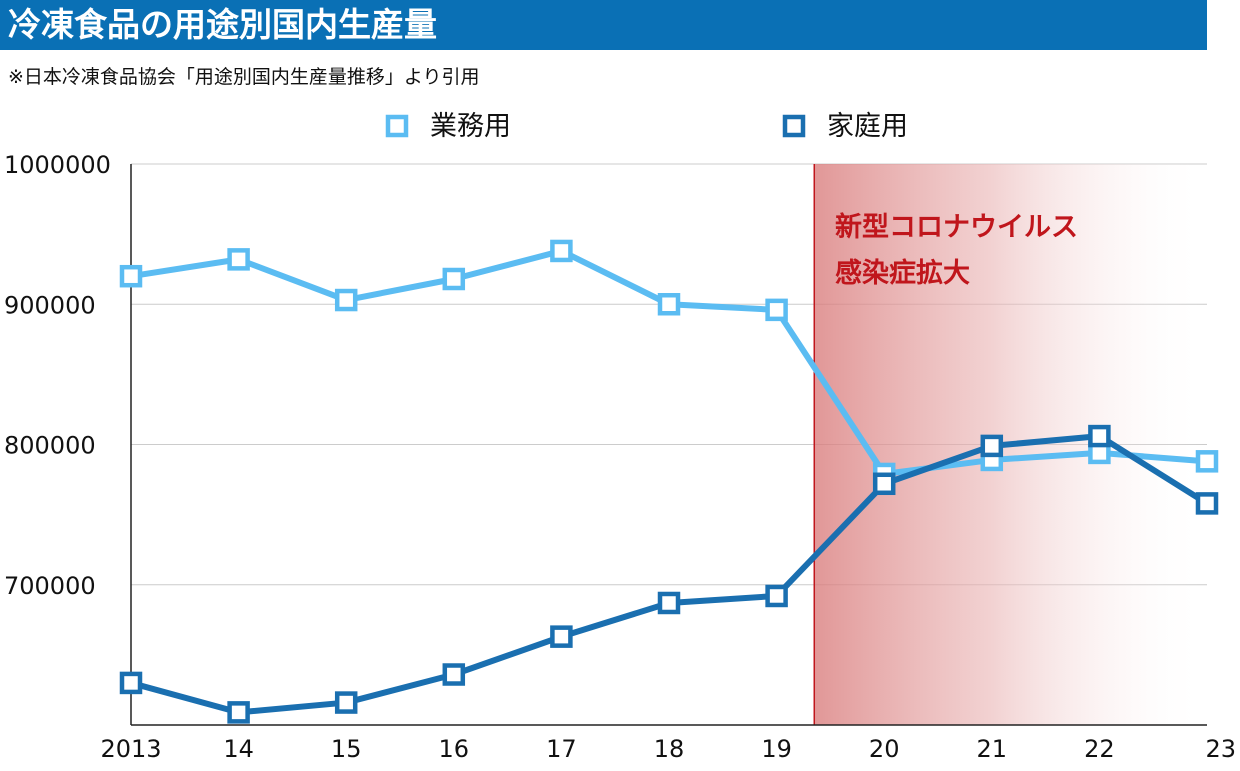 The height and width of the screenshot is (771, 1240). What do you see at coordinates (238, 749) in the screenshot?
I see `x-tick-label: 14` at bounding box center [238, 749].